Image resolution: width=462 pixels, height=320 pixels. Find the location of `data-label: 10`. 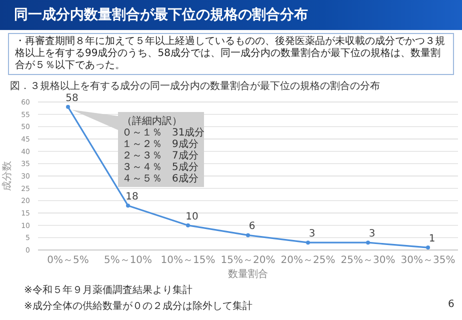

data-label: 10 is located at coordinates (192, 216).